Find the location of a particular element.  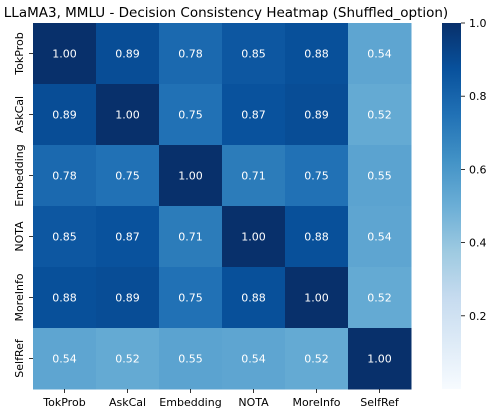

colorbar-gradient is located at coordinates (451, 206).